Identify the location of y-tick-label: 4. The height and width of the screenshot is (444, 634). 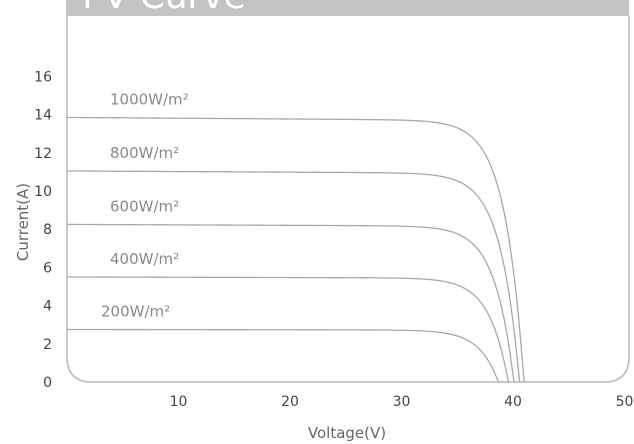
(47, 307).